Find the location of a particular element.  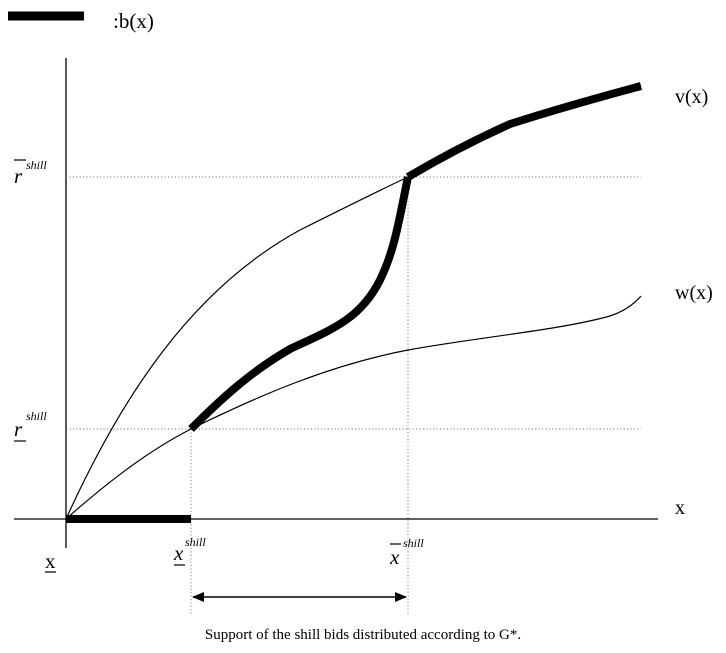

x-upper-sup: shill is located at coordinates (413, 543).